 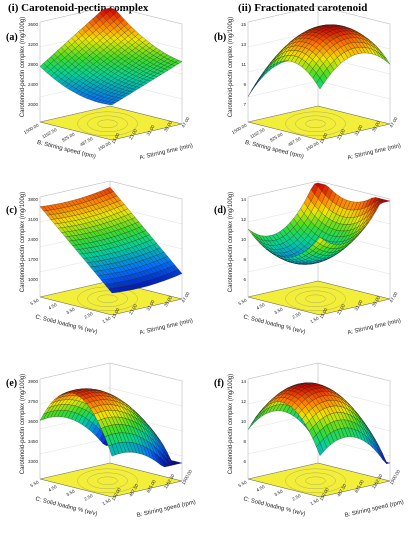 What do you see at coordinates (12, 210) in the screenshot?
I see `panel-label-c: (c)` at bounding box center [12, 210].